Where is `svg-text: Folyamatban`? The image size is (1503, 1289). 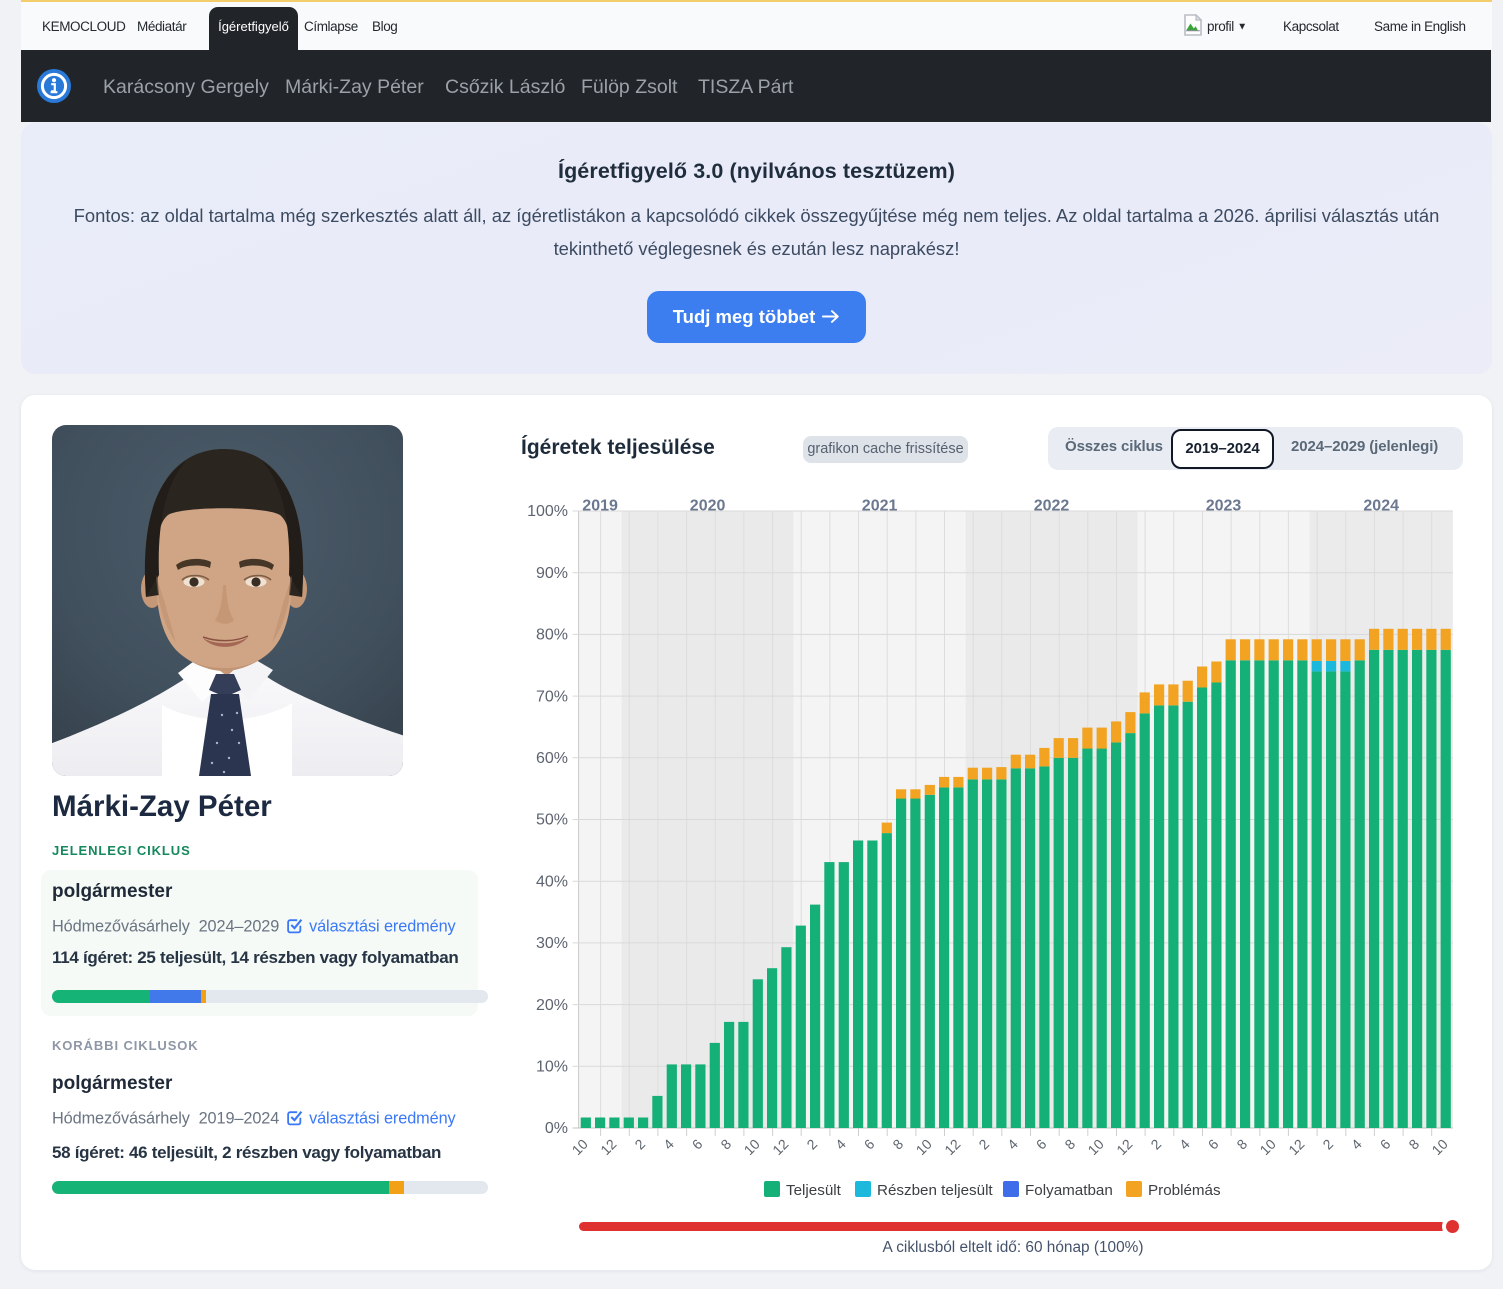 svg-text: Folyamatban is located at coordinates (1069, 1190).